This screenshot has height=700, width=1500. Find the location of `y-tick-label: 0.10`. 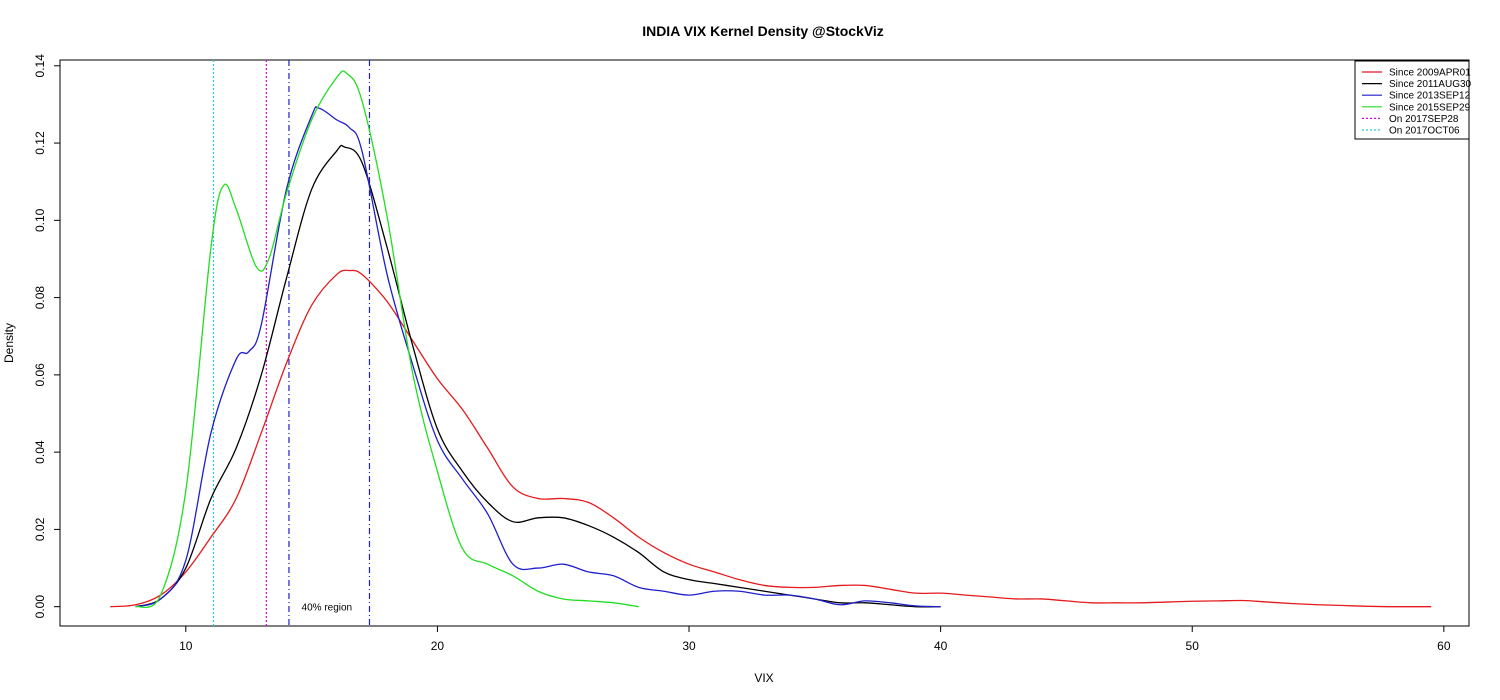

y-tick-label: 0.10 is located at coordinates (40, 220).